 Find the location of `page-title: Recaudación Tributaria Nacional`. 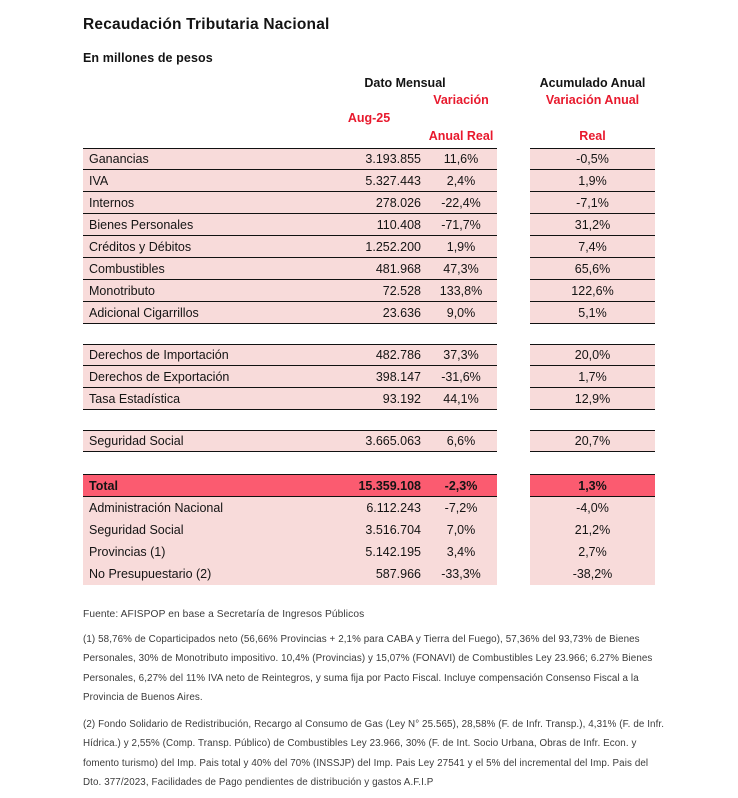

page-title: Recaudación Tributaria Nacional is located at coordinates (206, 24).